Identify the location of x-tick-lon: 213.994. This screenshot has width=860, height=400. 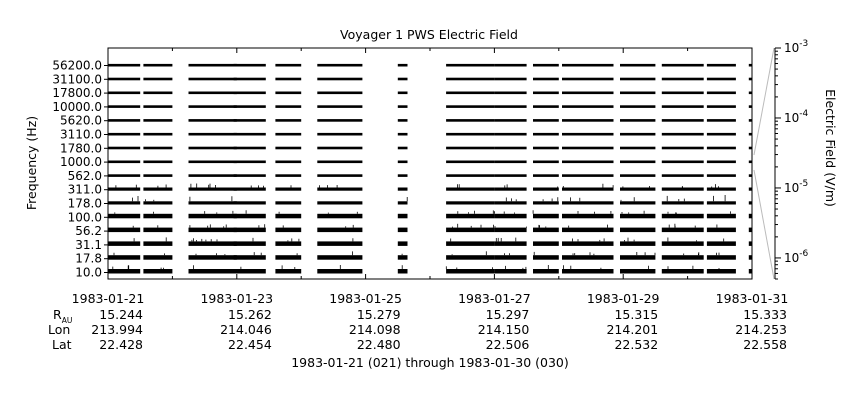
(117, 329).